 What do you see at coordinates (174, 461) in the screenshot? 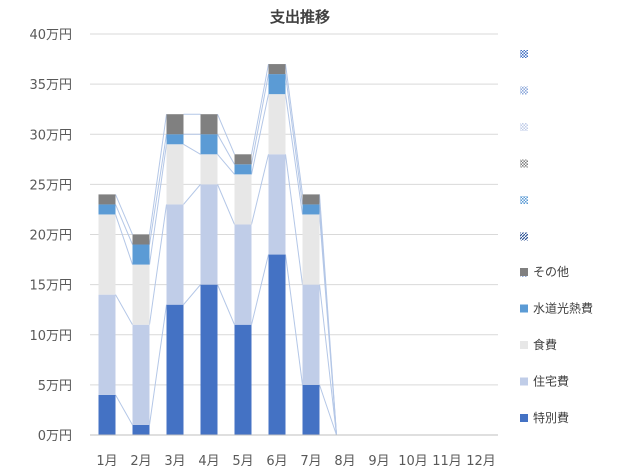
I see `x-tick-label: 3月` at bounding box center [174, 461].